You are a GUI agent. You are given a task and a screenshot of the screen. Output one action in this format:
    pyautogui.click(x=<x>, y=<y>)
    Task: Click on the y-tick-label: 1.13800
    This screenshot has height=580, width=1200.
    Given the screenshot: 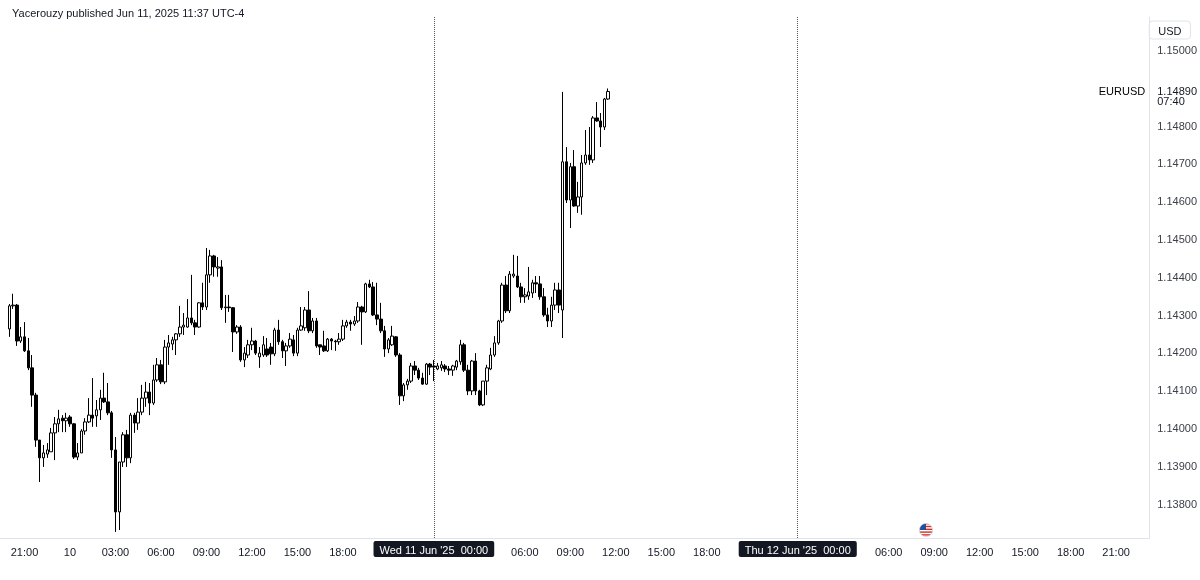 What is the action you would take?
    pyautogui.click(x=1177, y=503)
    